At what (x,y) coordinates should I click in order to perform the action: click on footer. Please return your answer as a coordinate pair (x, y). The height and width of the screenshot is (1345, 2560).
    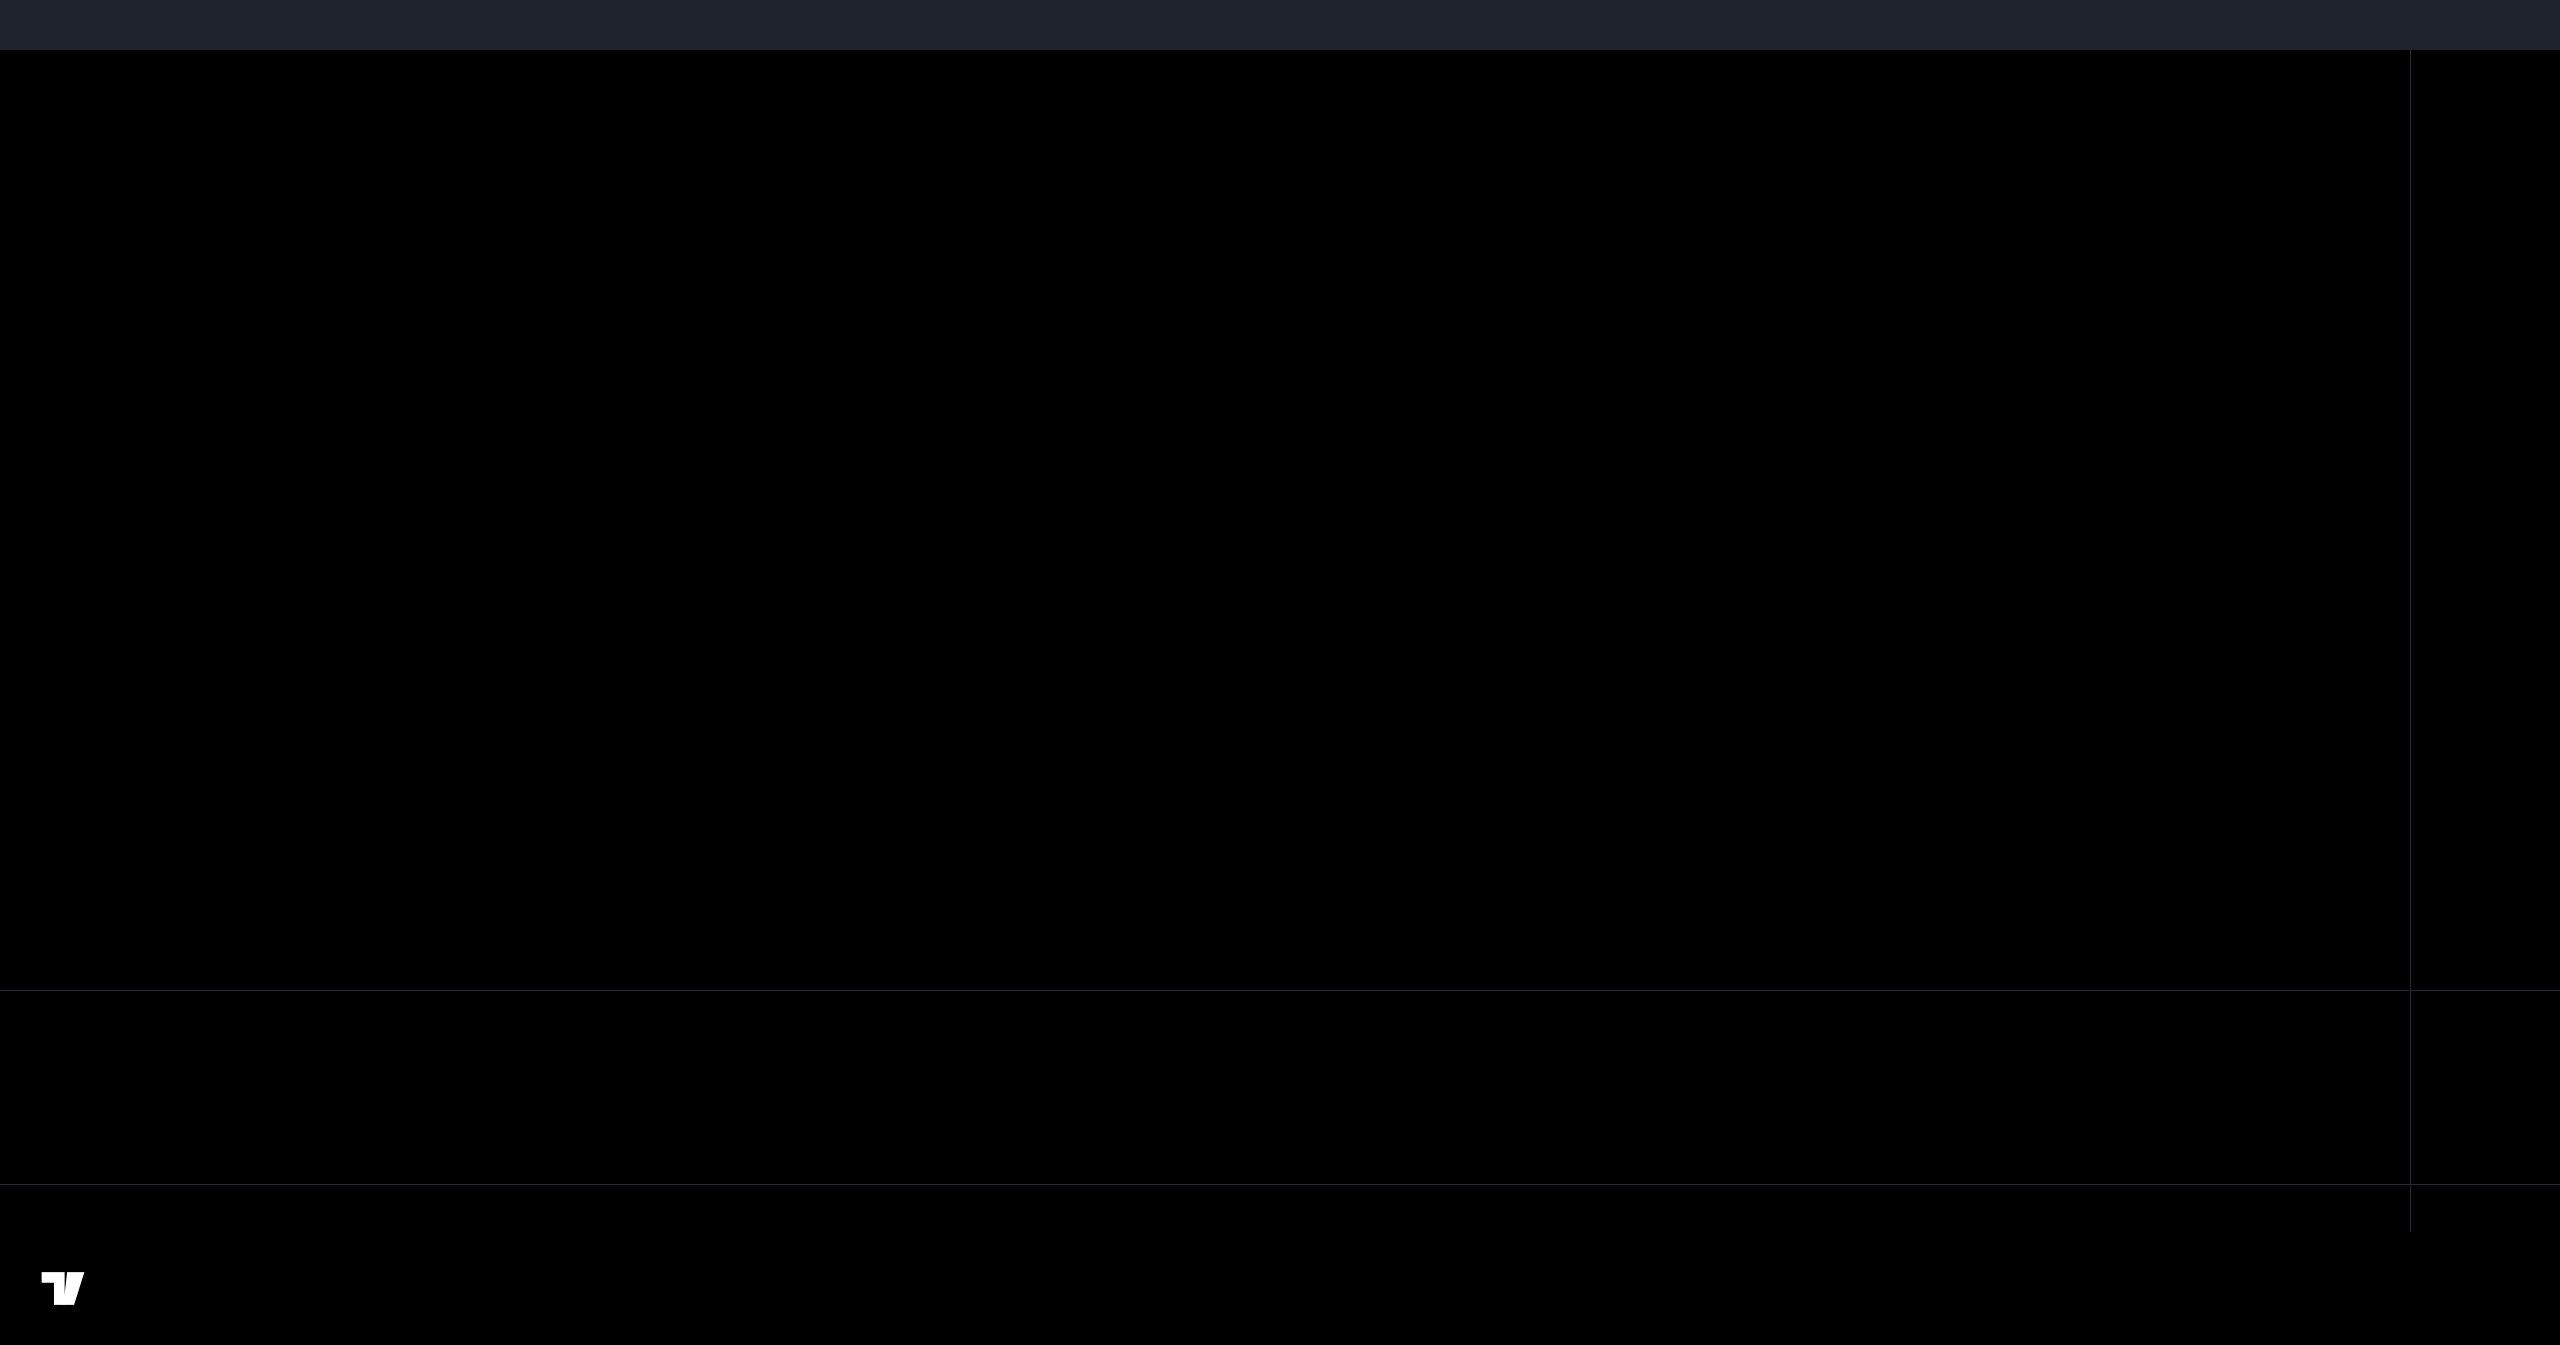
    Looking at the image, I should click on (1280, 1288).